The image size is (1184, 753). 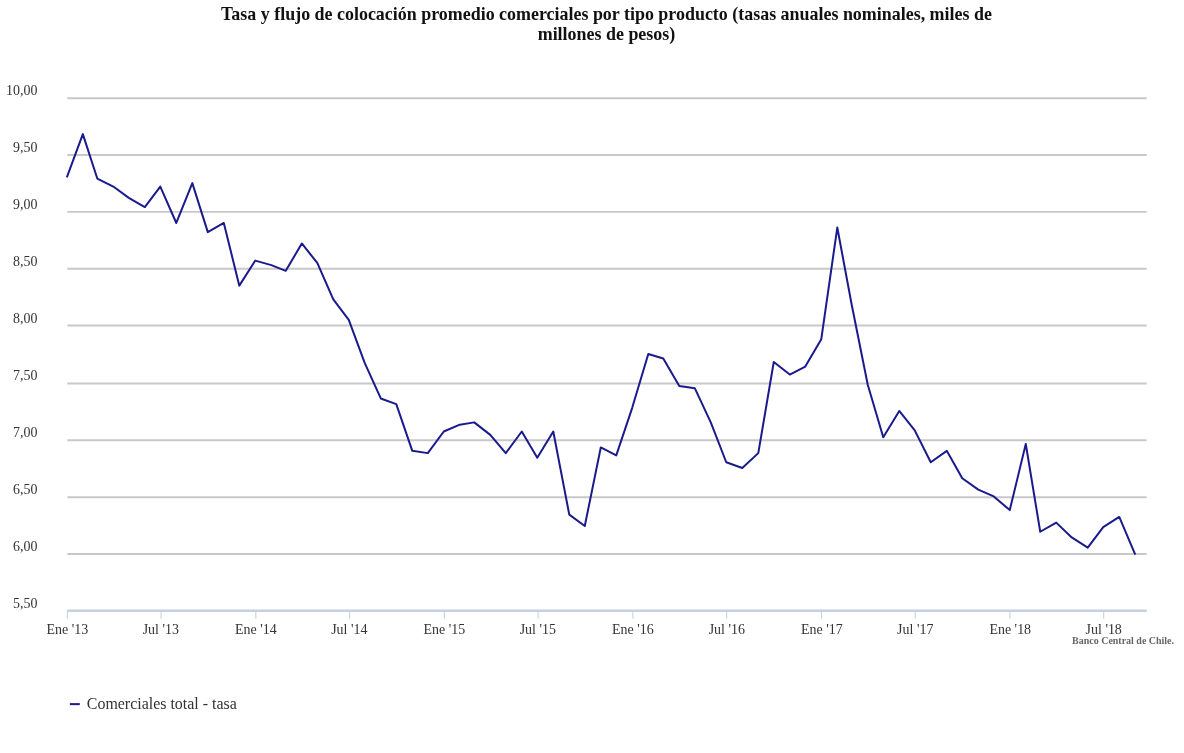 I want to click on y-tick-label: 9,00, so click(x=25, y=205).